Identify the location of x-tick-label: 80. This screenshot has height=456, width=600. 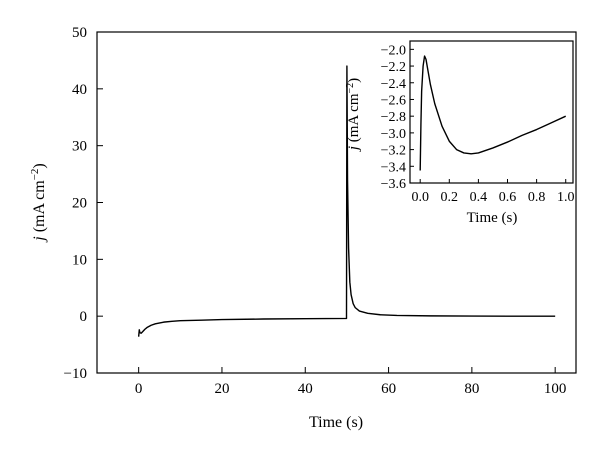
(471, 389).